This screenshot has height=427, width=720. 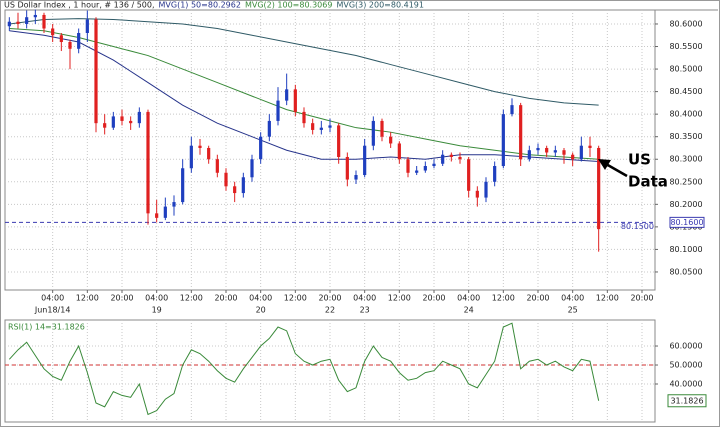 I want to click on level-tag: 80.1500, so click(x=637, y=226).